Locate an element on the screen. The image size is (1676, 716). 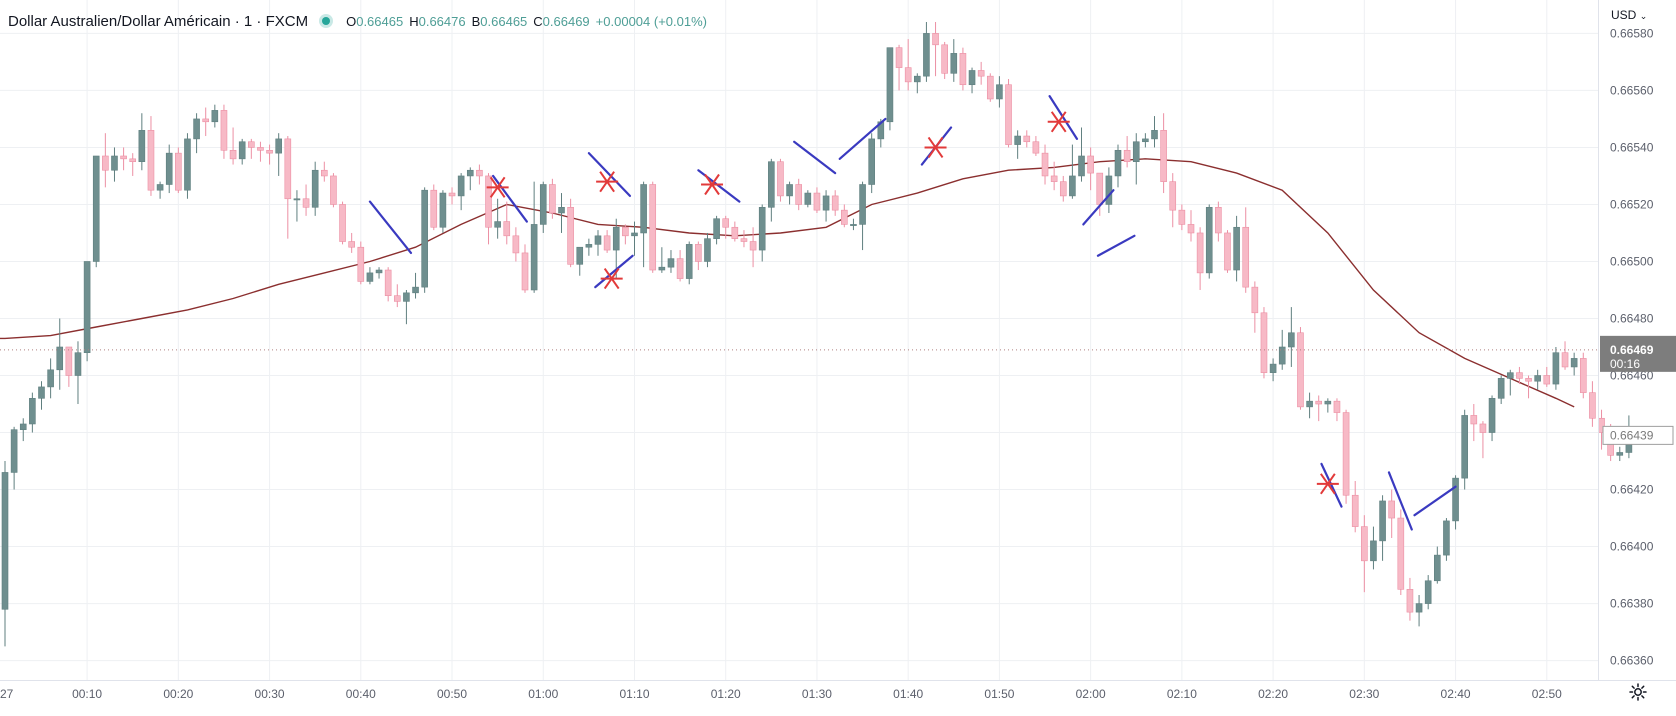
time-tick-label: 02:10 is located at coordinates (1182, 694).